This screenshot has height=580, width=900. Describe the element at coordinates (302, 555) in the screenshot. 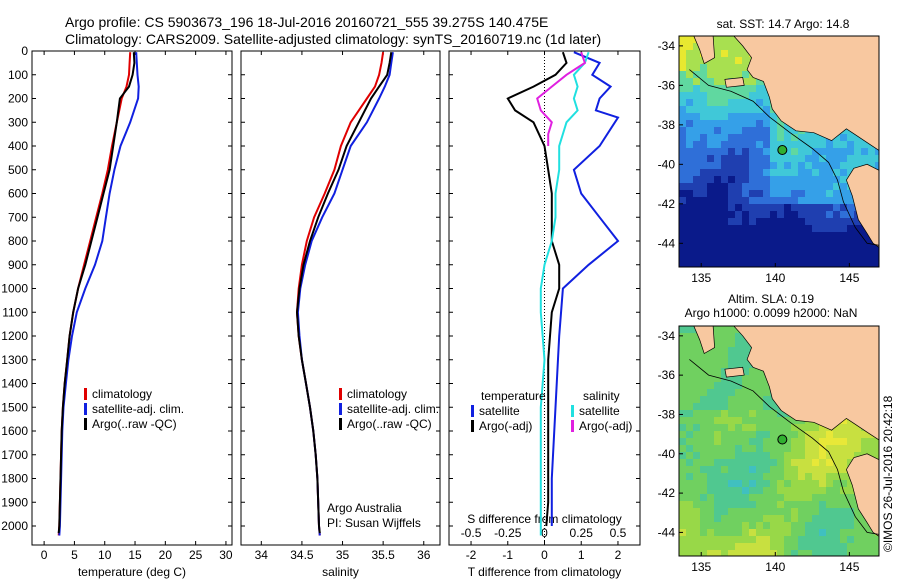

I see `x-tick-label: 34.5` at that location.